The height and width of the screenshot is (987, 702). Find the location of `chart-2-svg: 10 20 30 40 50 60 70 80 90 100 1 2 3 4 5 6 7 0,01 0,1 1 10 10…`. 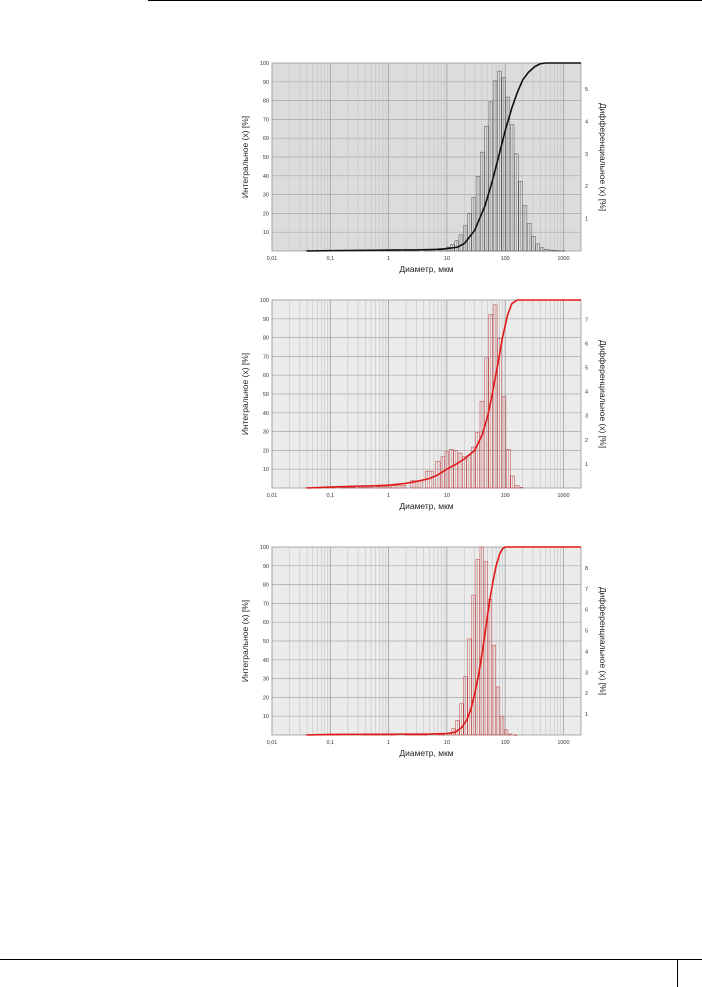

chart-2-svg: 10 20 30 40 50 60 70 80 90 100 1 2 3 4 5 6 7 0,01 0,1 1 10 10… is located at coordinates (424, 404).